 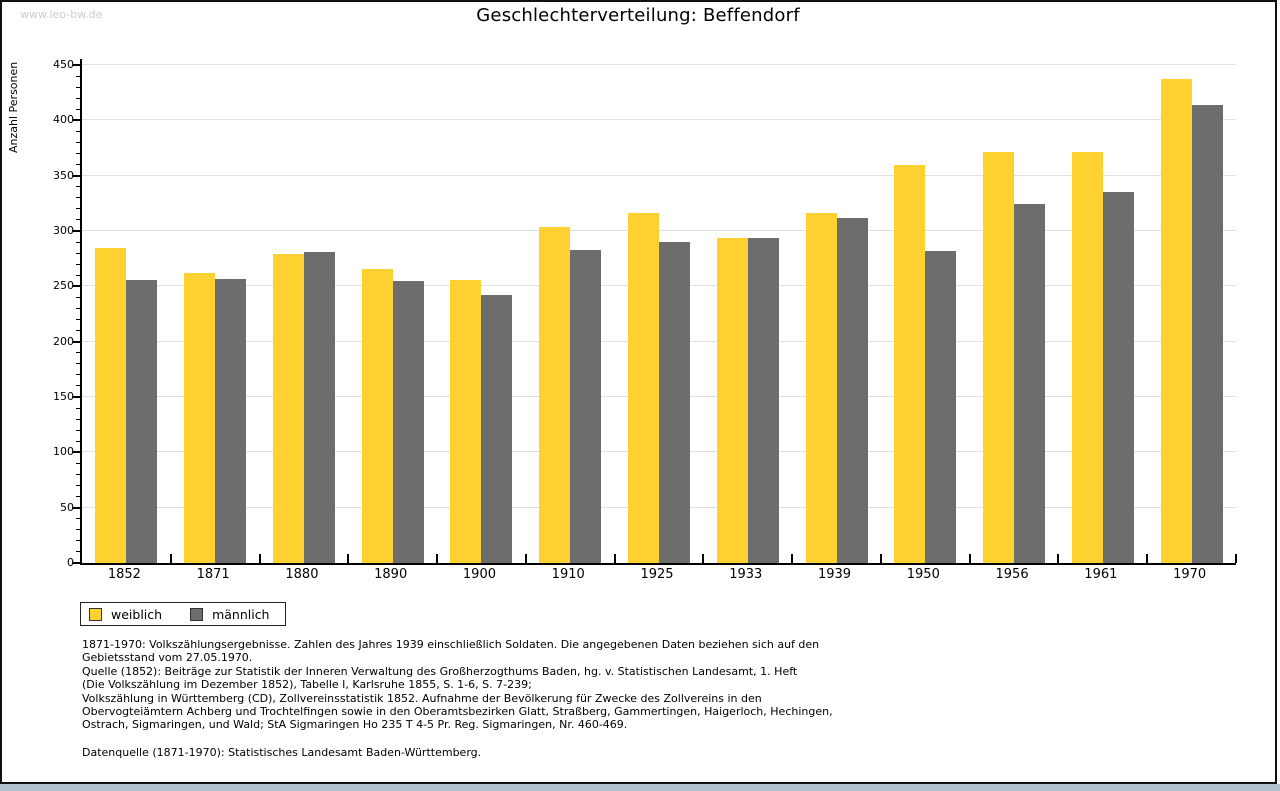 What do you see at coordinates (63, 120) in the screenshot?
I see `y-axis-tick-label: 400` at bounding box center [63, 120].